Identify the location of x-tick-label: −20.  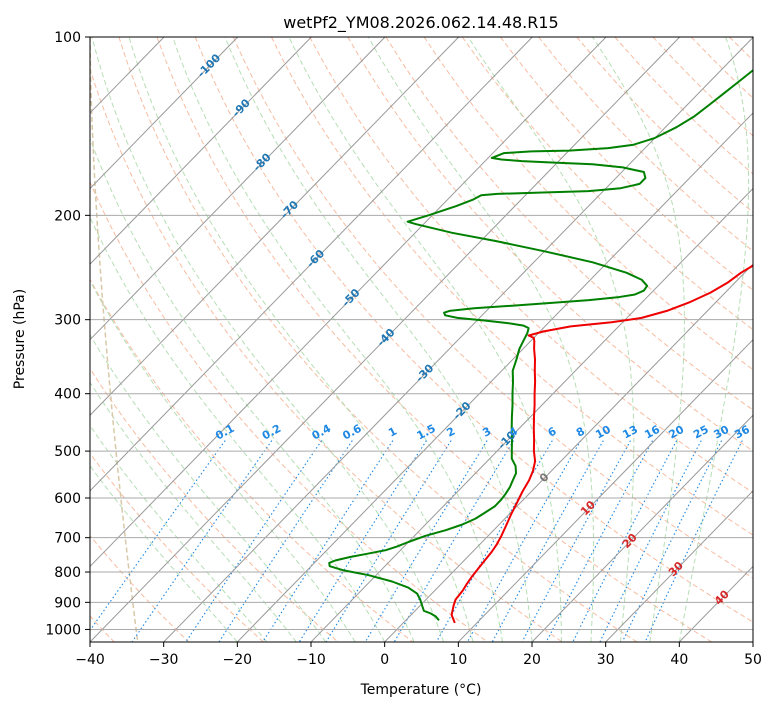
(238, 660).